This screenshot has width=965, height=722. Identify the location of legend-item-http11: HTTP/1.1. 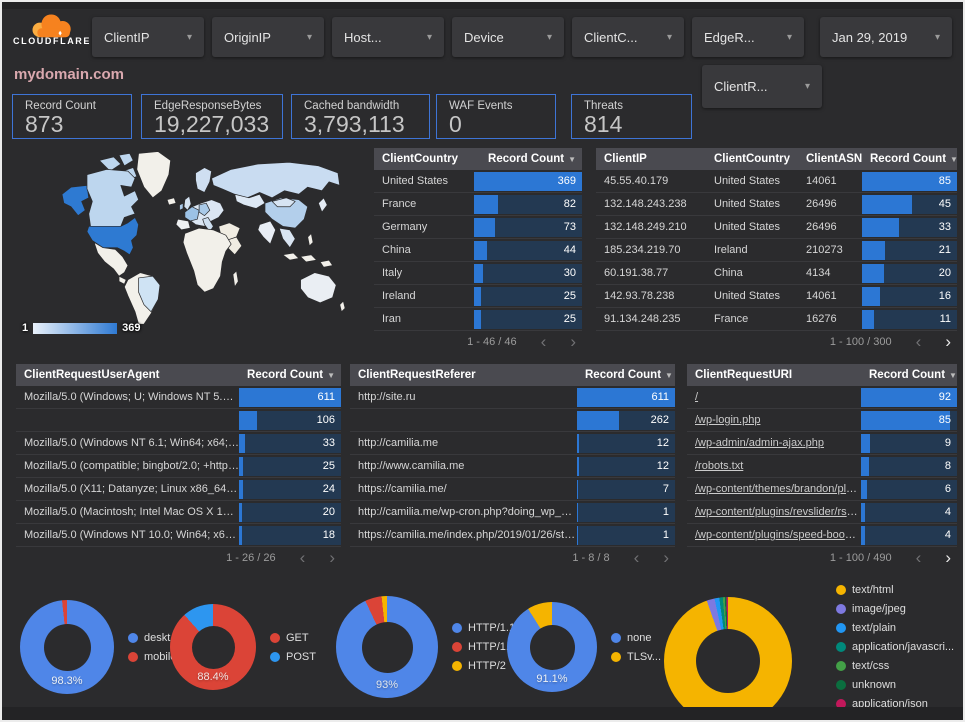
(483, 628).